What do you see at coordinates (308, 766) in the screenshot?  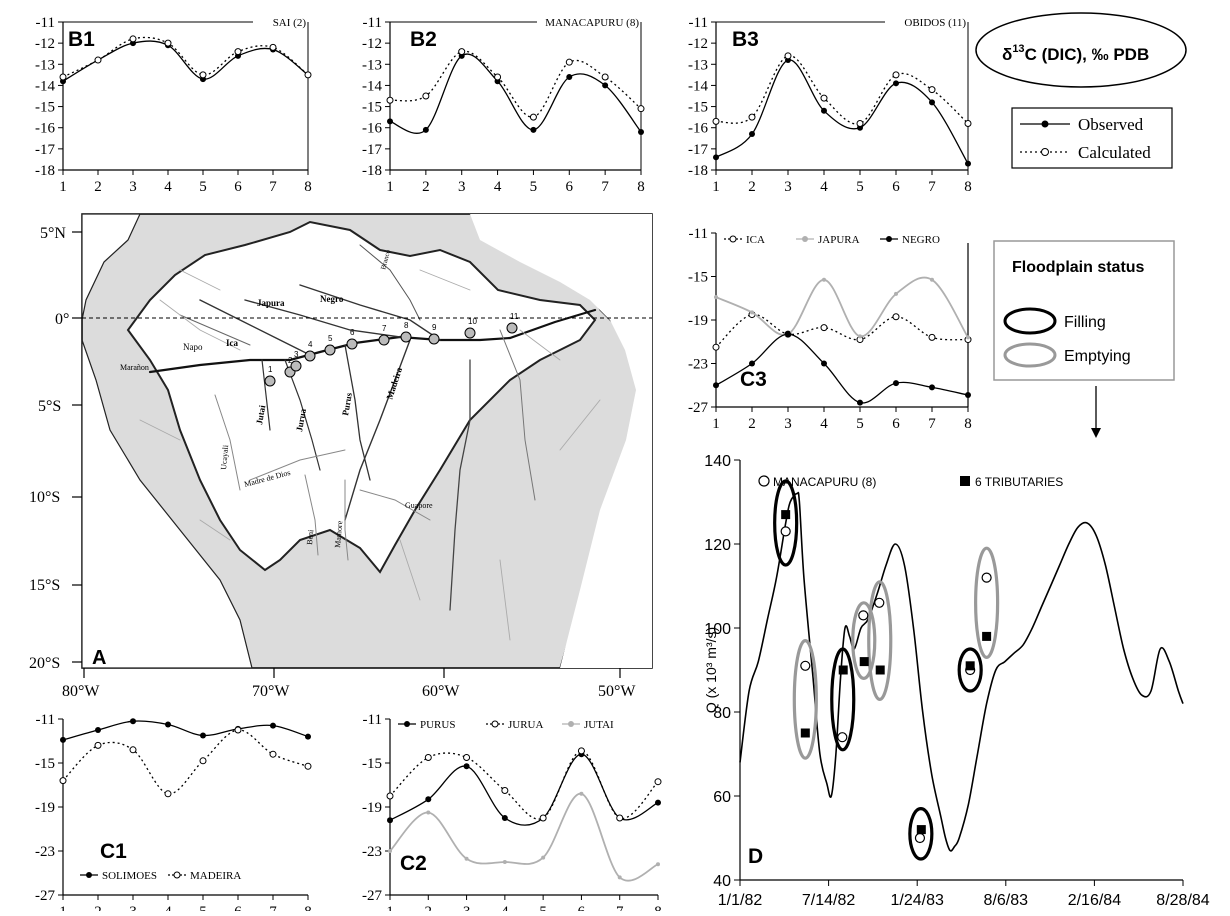 I see `data-point-madeira` at bounding box center [308, 766].